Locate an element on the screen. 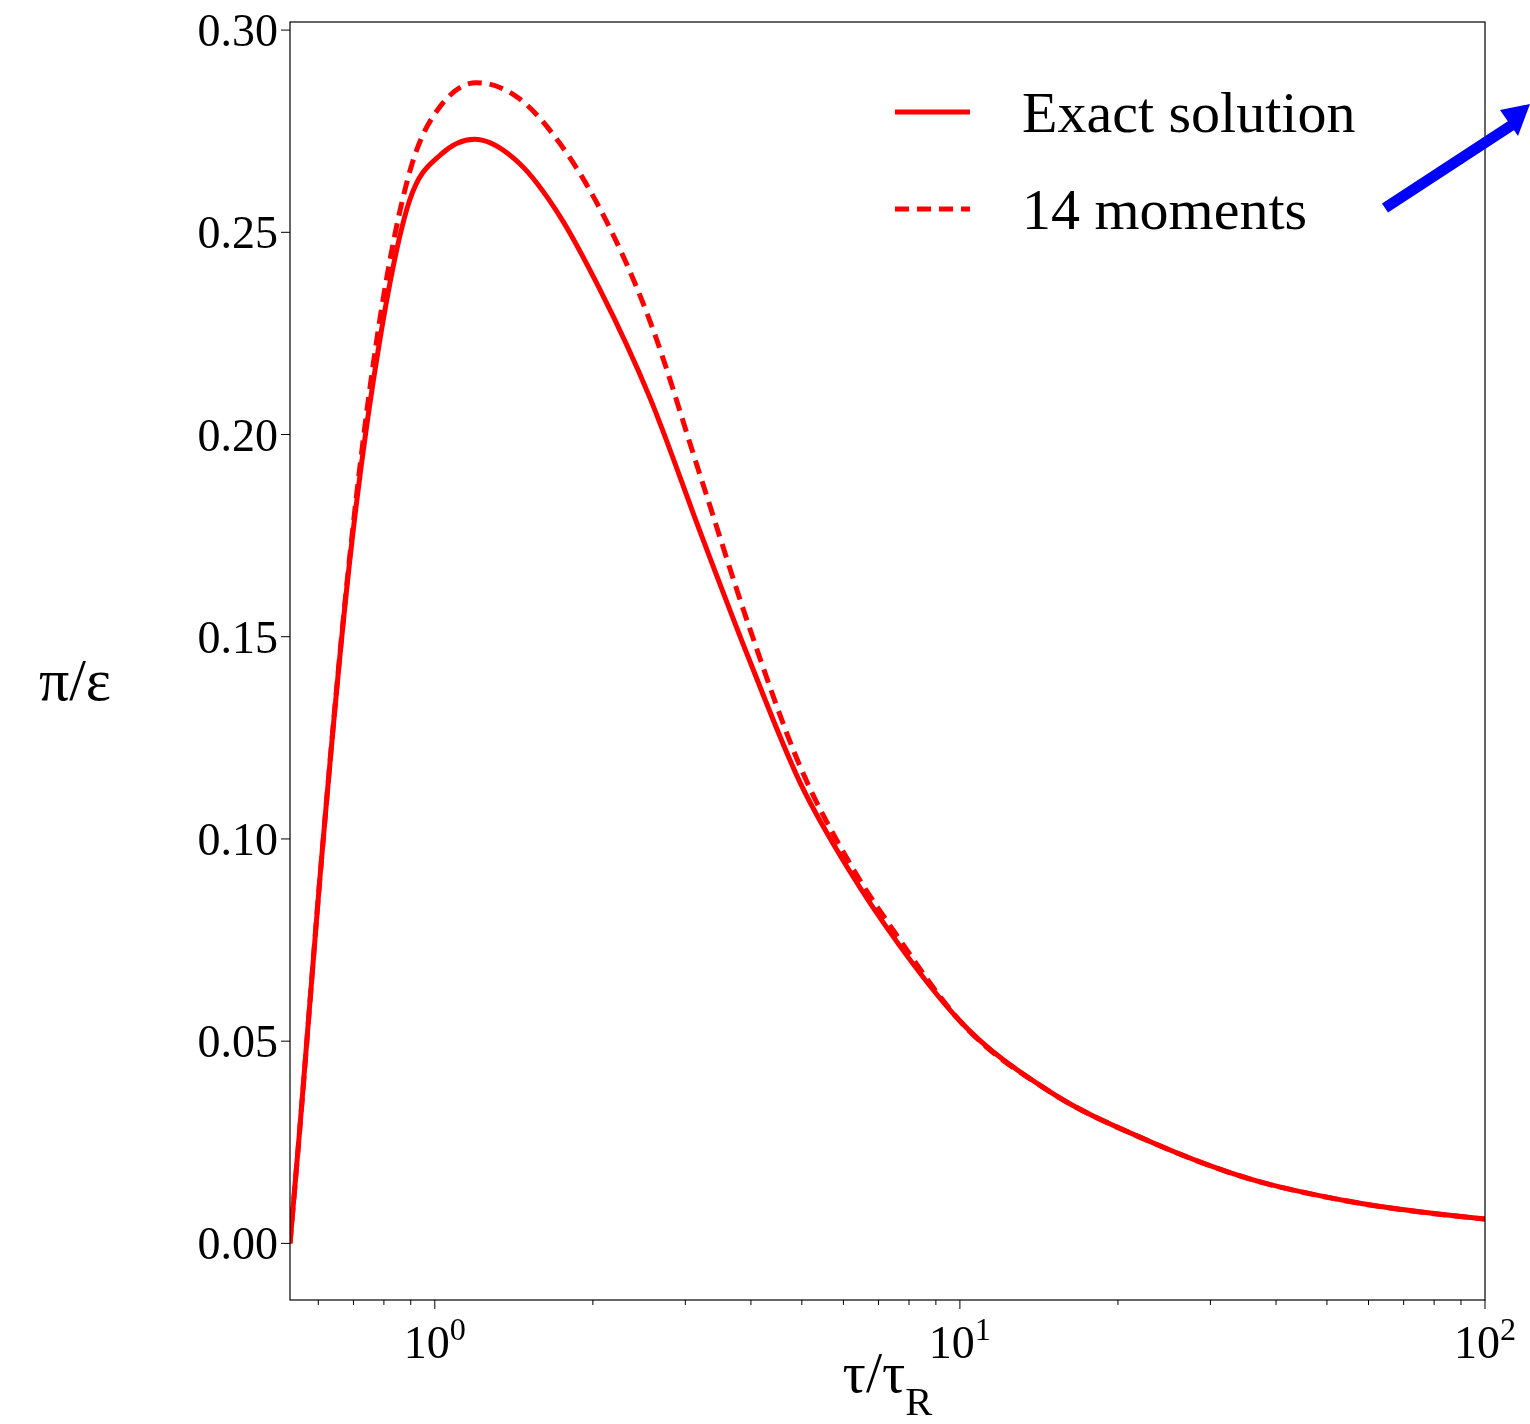  y-tick-label: 0.10 is located at coordinates (237, 839).